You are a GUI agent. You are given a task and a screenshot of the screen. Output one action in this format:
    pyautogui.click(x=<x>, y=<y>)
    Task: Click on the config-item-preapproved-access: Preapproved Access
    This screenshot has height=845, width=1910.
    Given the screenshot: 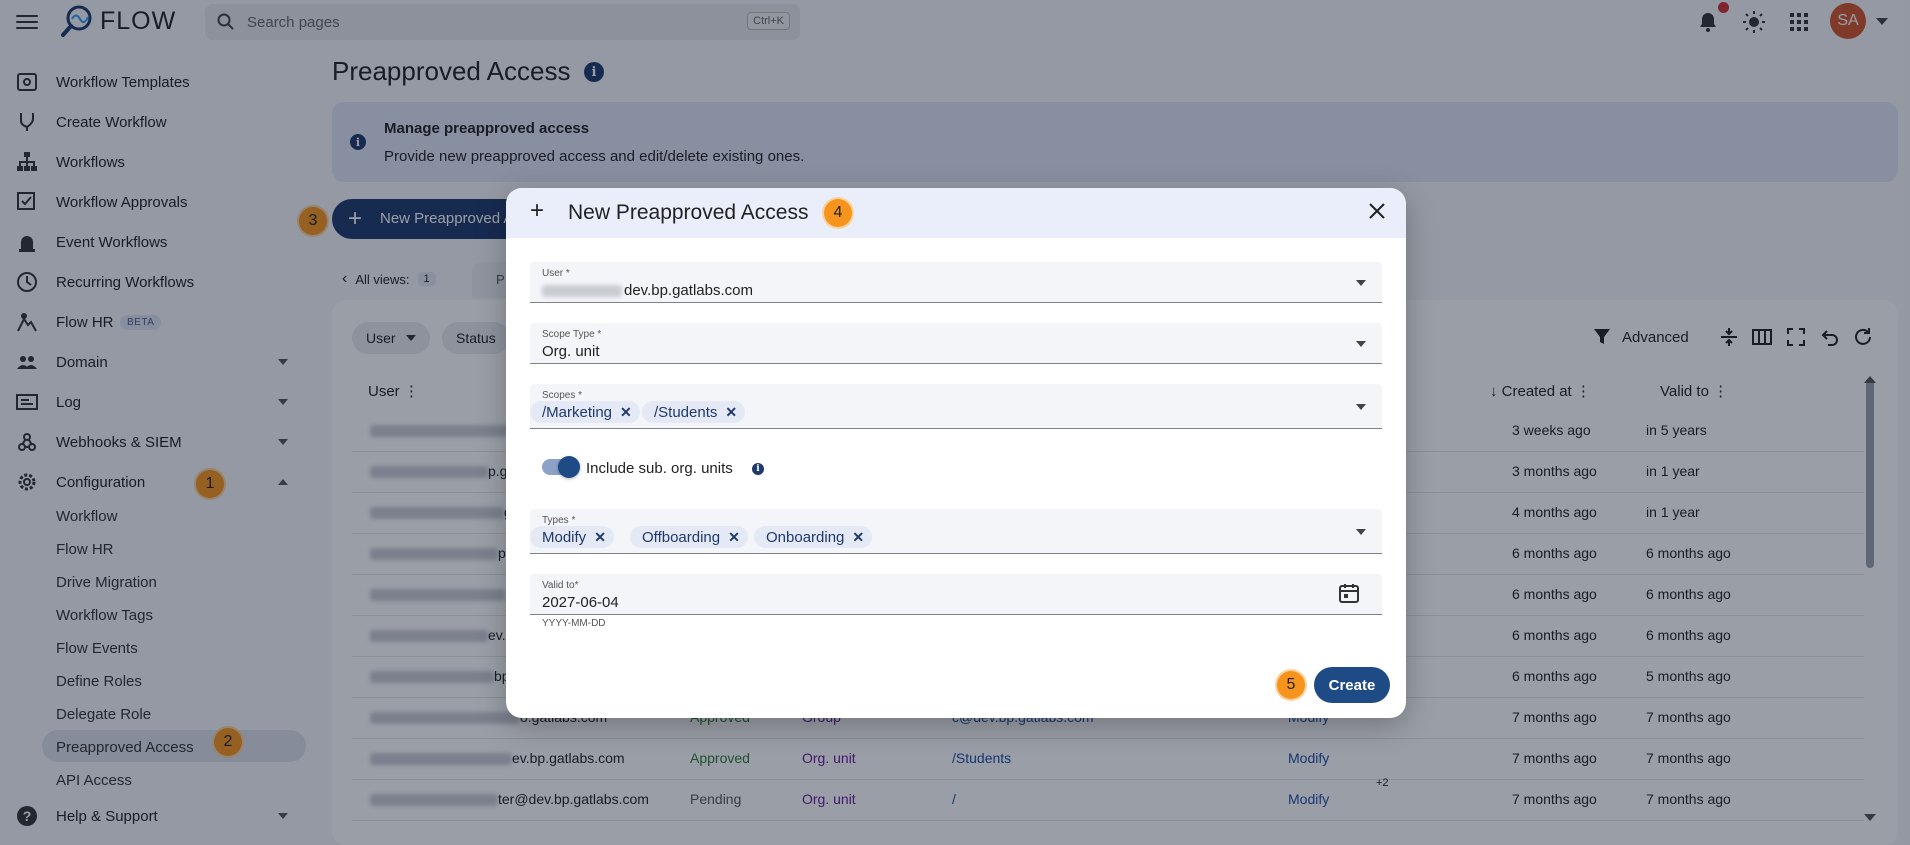 What is the action you would take?
    pyautogui.click(x=125, y=747)
    